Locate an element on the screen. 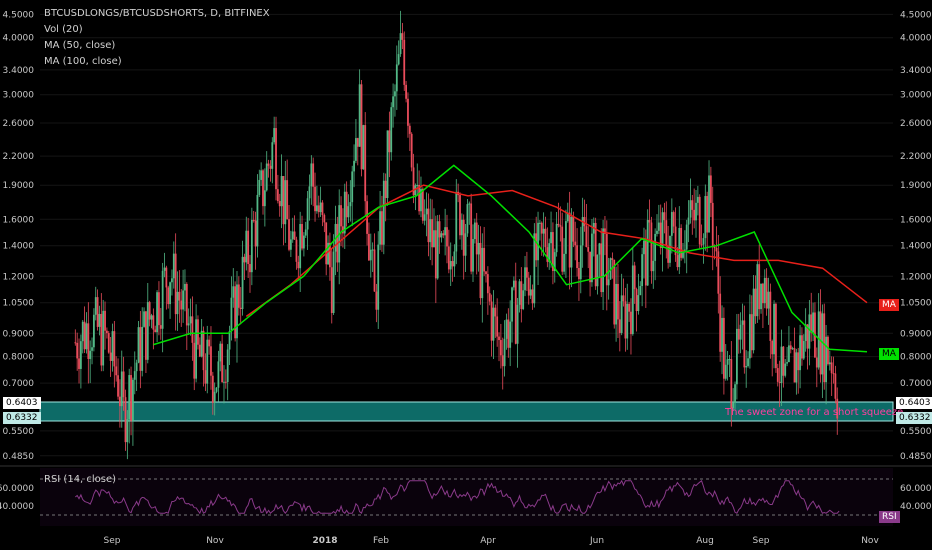 The height and width of the screenshot is (550, 932). x-axis: Sep Nov 2018 Feb Apr Jun Aug Sep Nov is located at coordinates (492, 541).